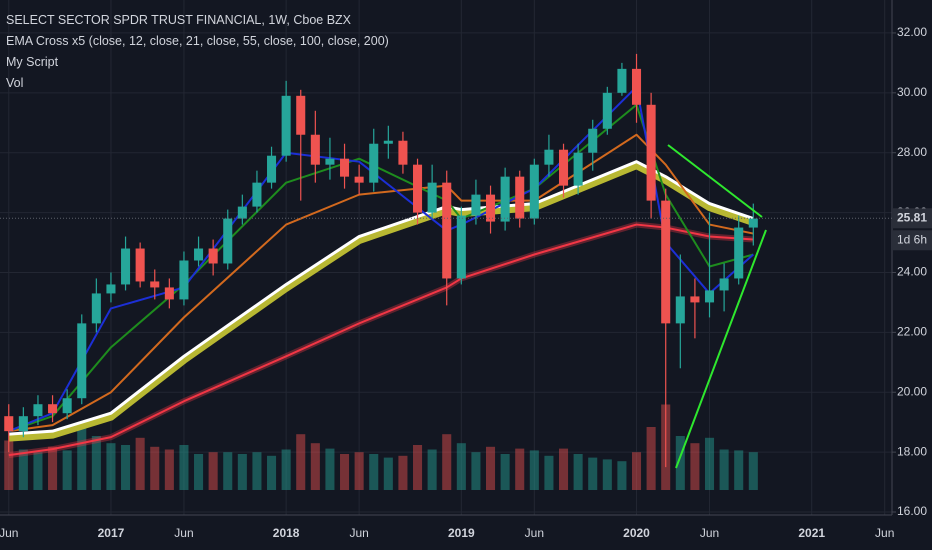 Image resolution: width=932 pixels, height=550 pixels. What do you see at coordinates (811, 533) in the screenshot?
I see `x-tick-label: 2021` at bounding box center [811, 533].